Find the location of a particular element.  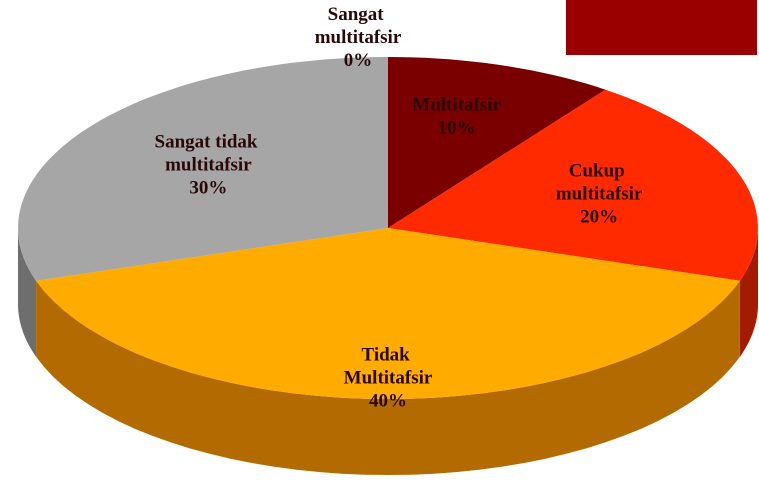

slice-label: Tidak Multitafsir is located at coordinates (388, 367).